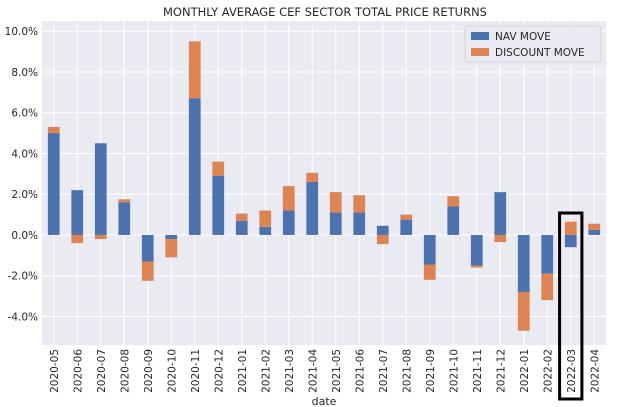  Describe the element at coordinates (219, 371) in the screenshot. I see `x-tick-label: 2020-12` at that location.